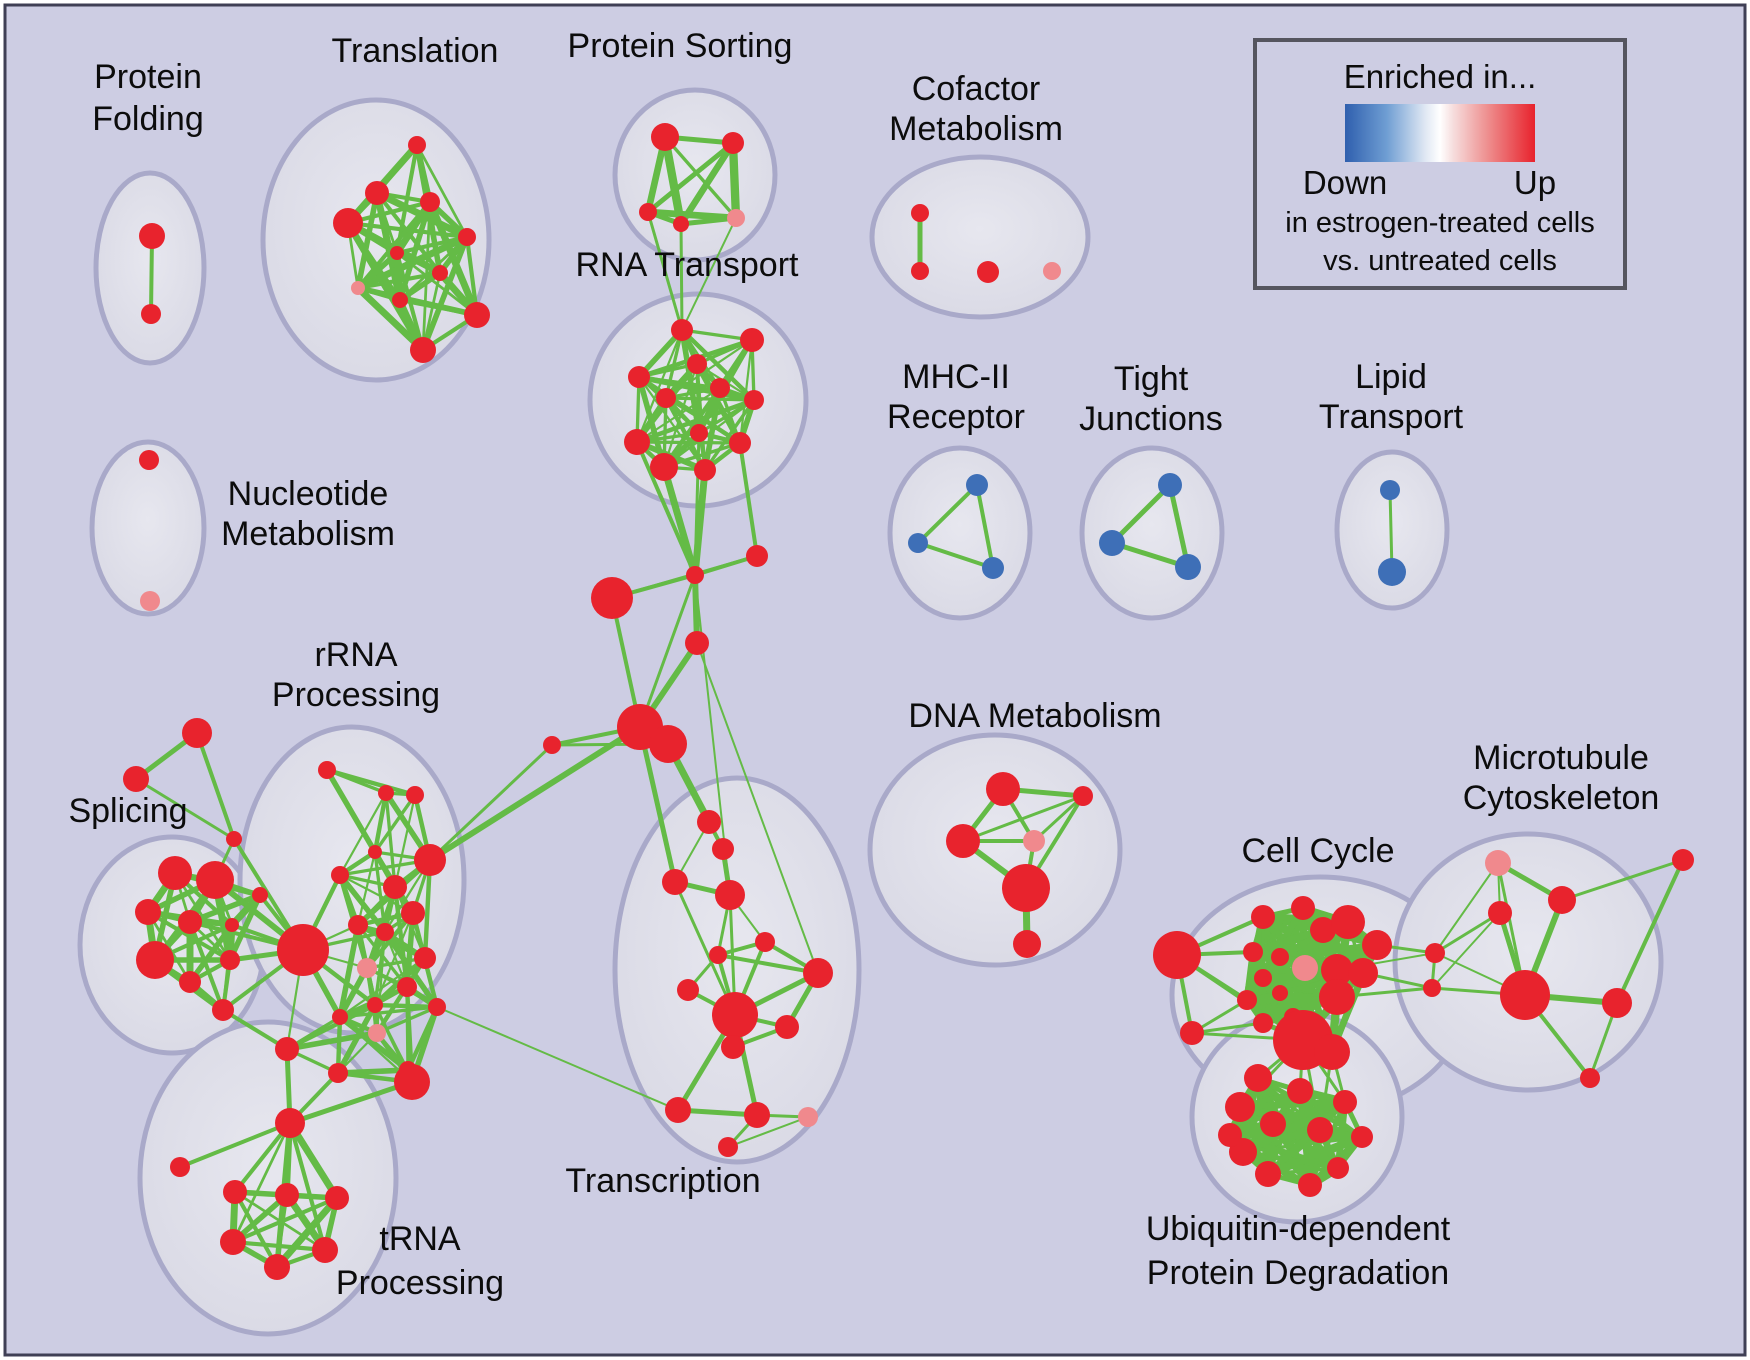 The height and width of the screenshot is (1360, 1750). Describe the element at coordinates (401, 937) in the screenshot. I see `edge-R7-R13` at that location.